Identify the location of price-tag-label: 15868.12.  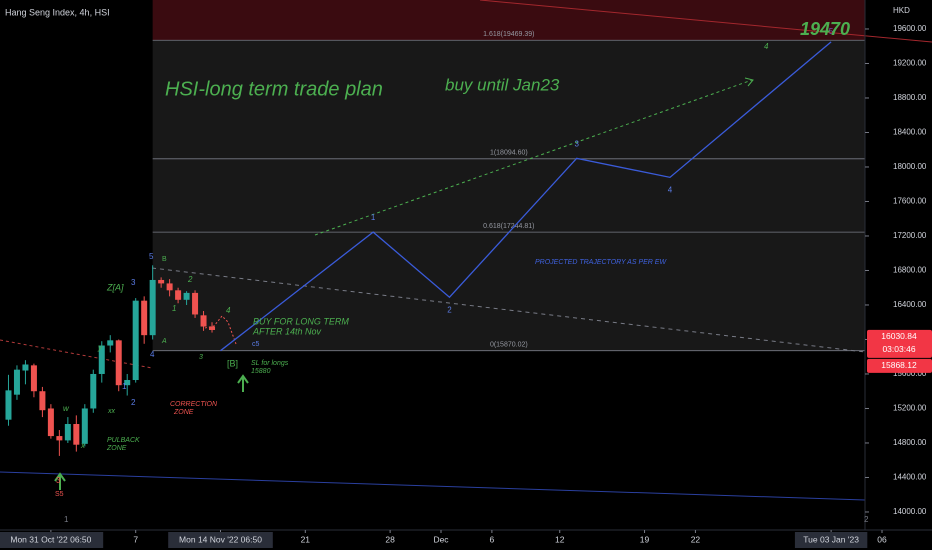
(899, 365).